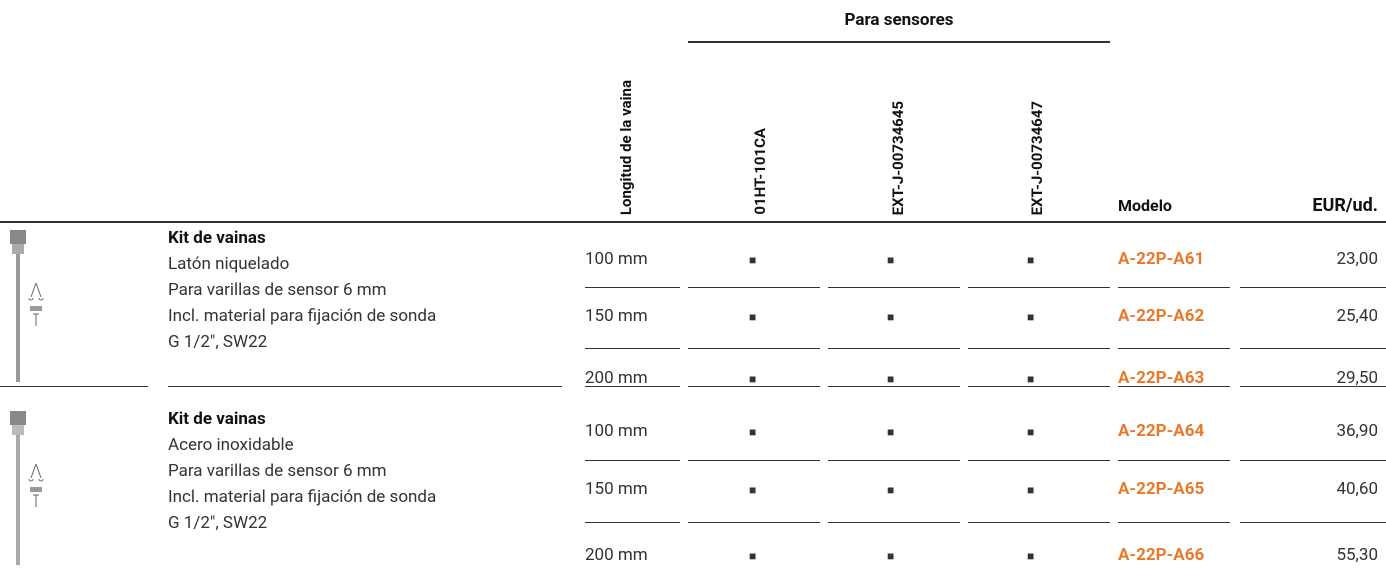 Image resolution: width=1386 pixels, height=579 pixels. I want to click on product-line: Acero inoxidable, so click(231, 445).